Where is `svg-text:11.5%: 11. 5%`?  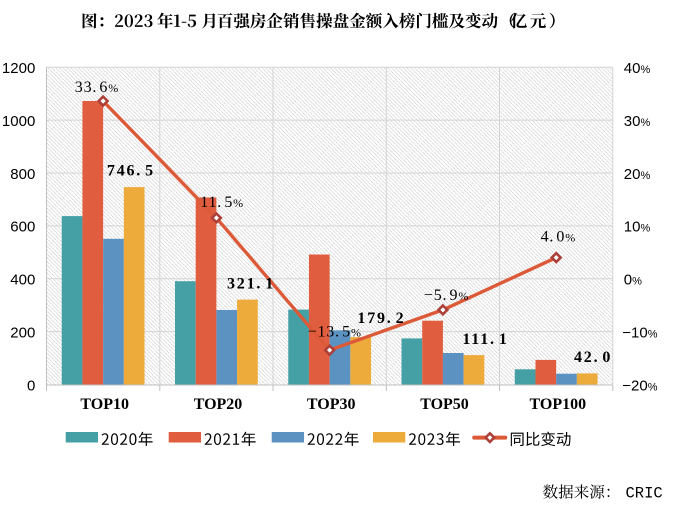
svg-text:11.5%: 11. 5% is located at coordinates (222, 202).